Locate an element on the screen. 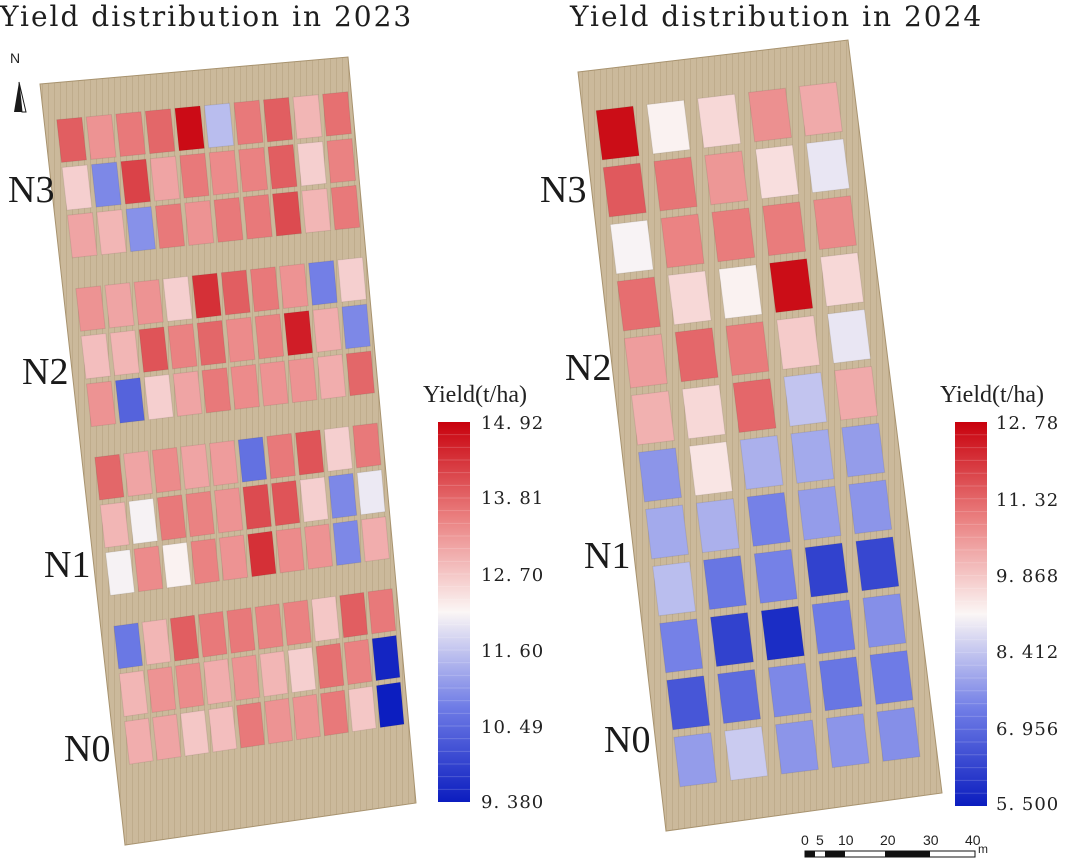  north-label: N is located at coordinates (15, 58).